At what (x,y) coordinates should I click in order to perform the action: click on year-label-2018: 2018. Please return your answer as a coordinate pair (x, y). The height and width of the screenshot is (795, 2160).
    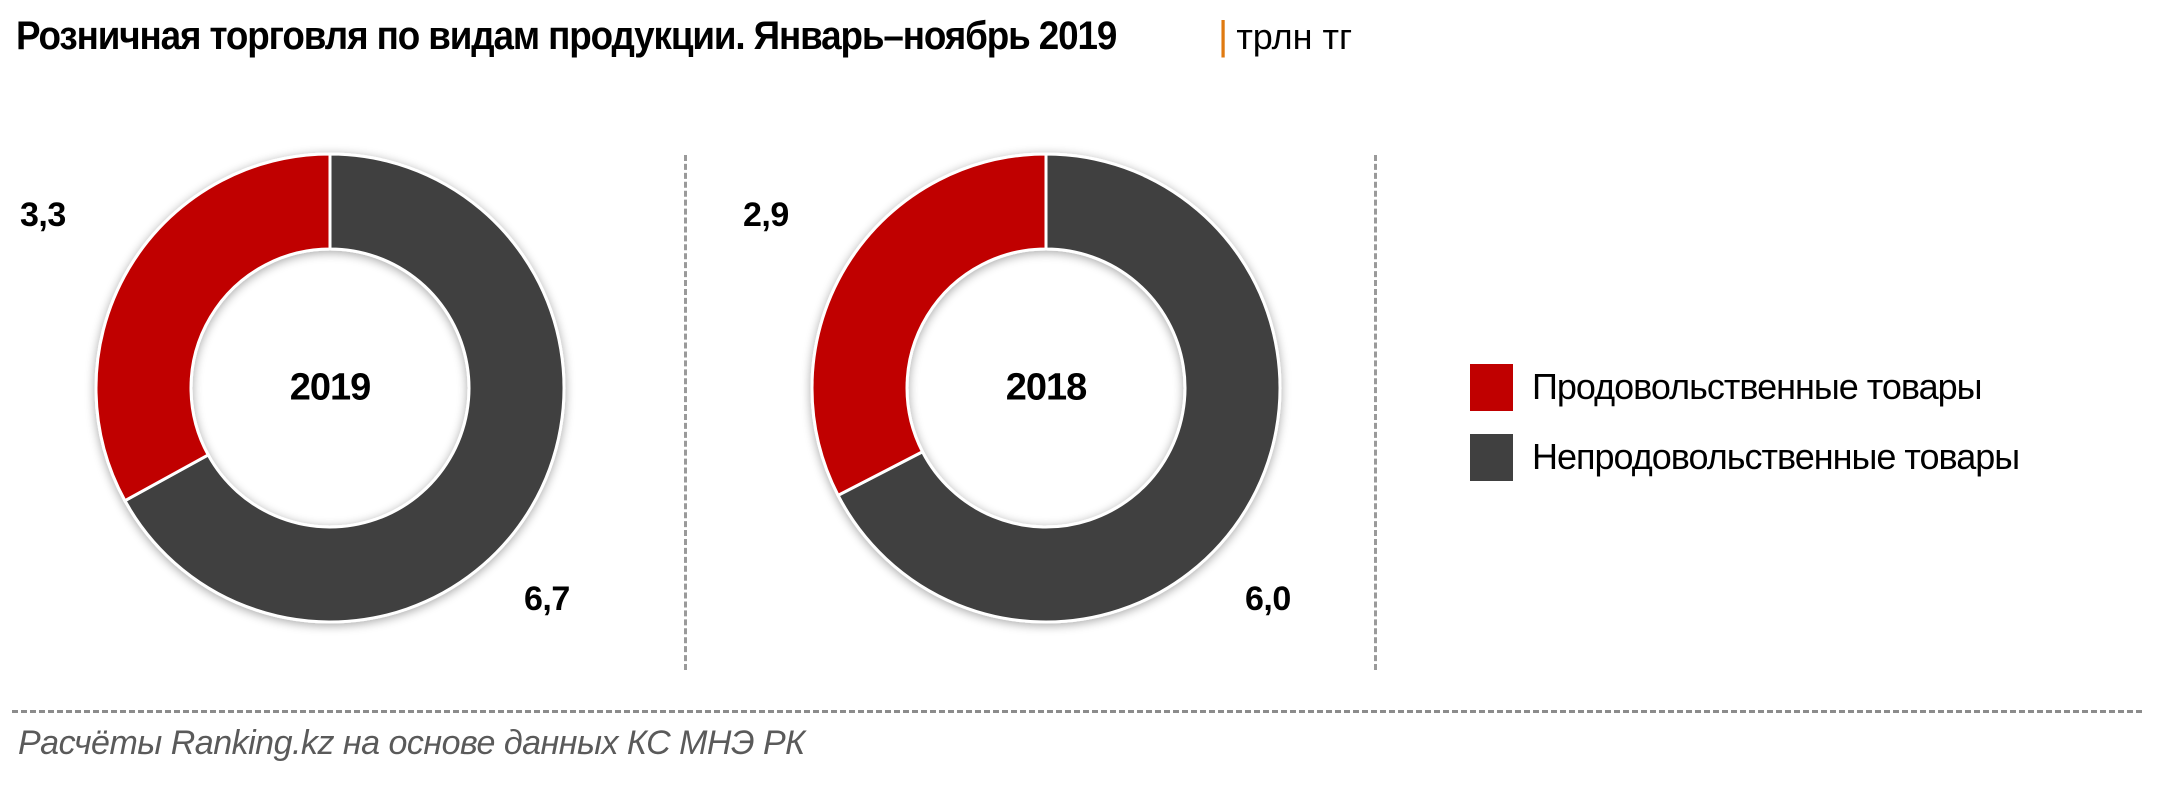
    Looking at the image, I should click on (1046, 387).